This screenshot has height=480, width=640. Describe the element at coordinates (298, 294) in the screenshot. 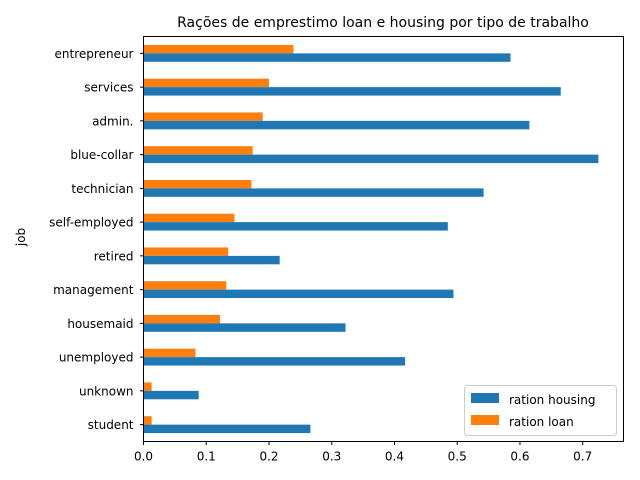

I see `bar-housing-management` at that location.